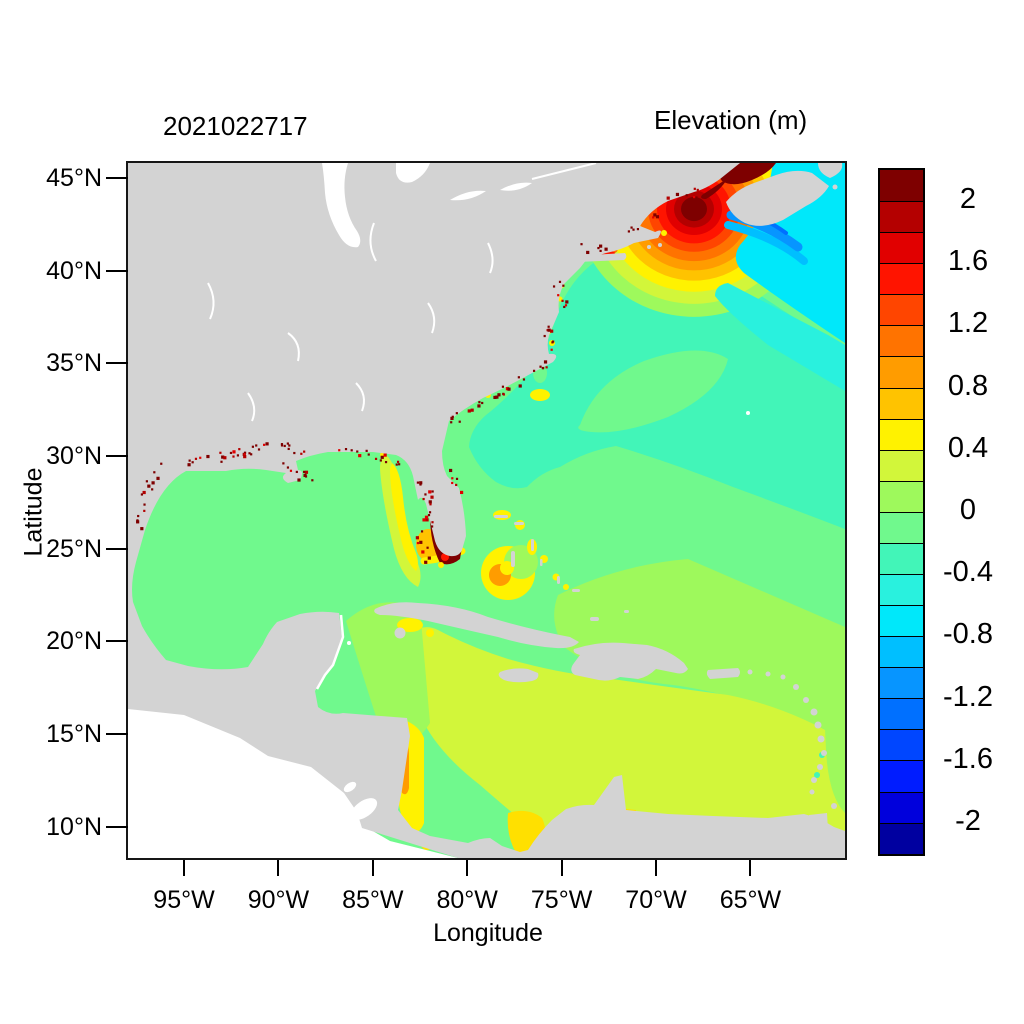 This screenshot has width=1024, height=1024. What do you see at coordinates (350, 787) in the screenshot?
I see `lake-managua` at bounding box center [350, 787].